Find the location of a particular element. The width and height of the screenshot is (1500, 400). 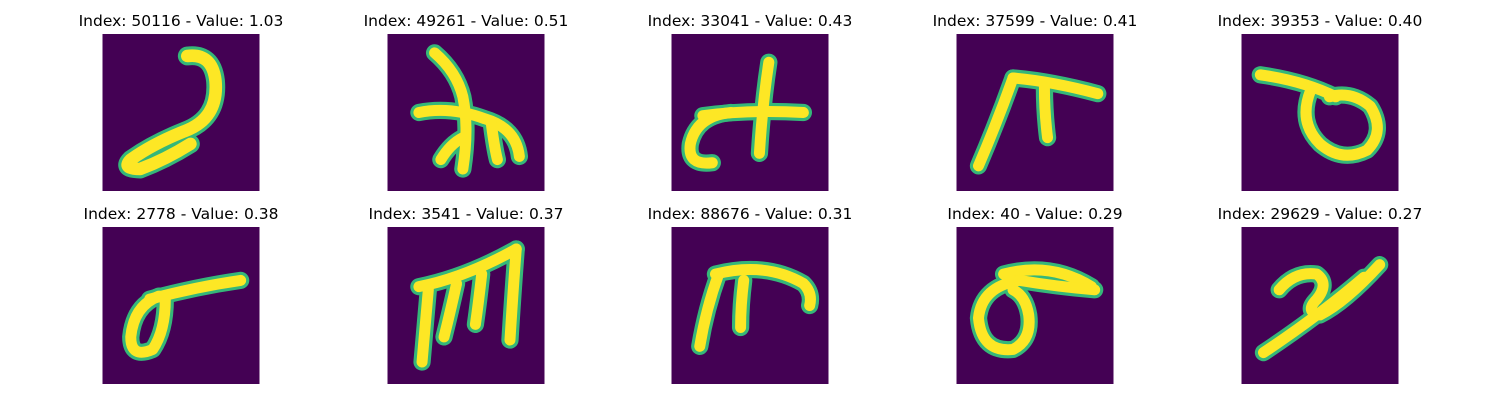

panel-7: Index: 3541 - Value: 0.37 is located at coordinates (466, 300).